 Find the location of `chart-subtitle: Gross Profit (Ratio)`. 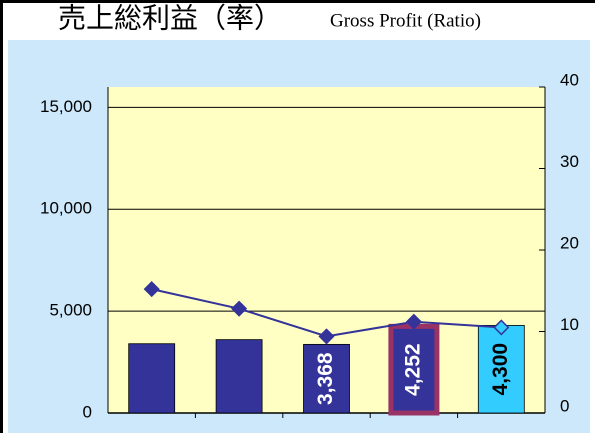

chart-subtitle: Gross Profit (Ratio) is located at coordinates (405, 20).